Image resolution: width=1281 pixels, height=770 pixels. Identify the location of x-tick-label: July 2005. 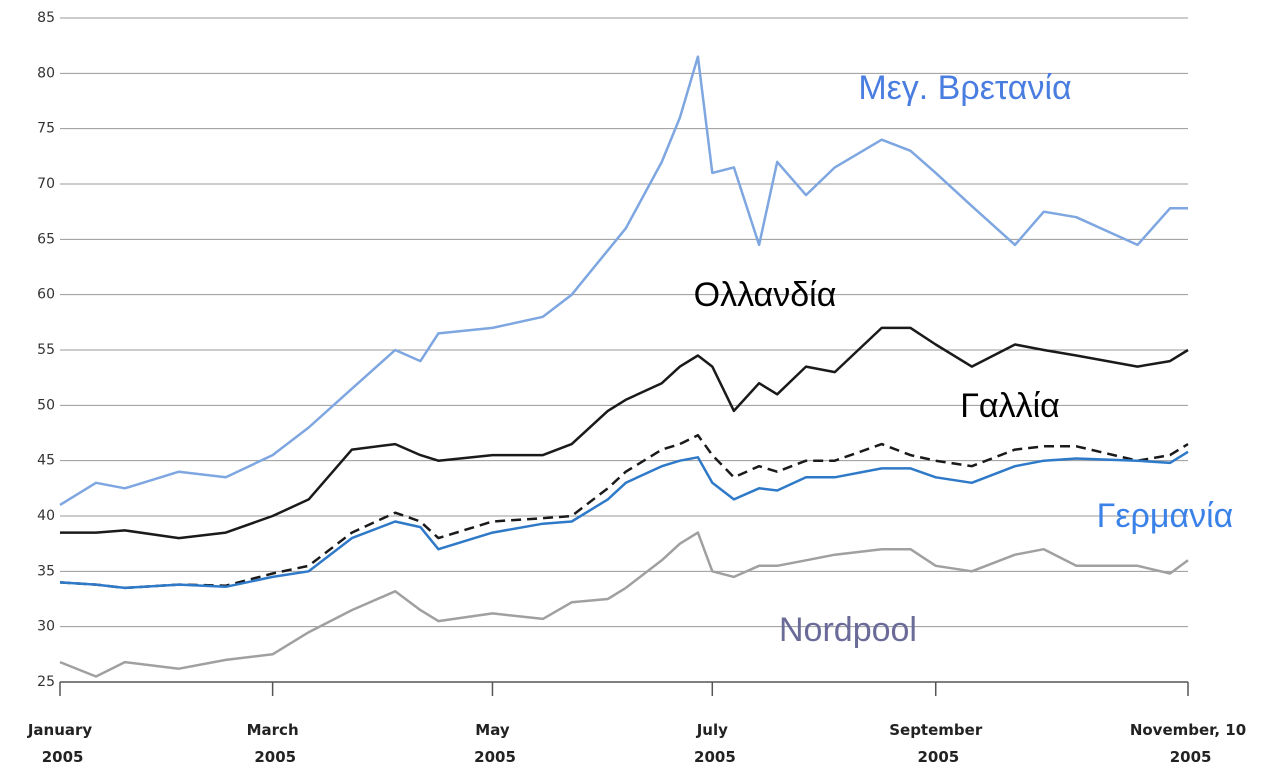
(712, 743).